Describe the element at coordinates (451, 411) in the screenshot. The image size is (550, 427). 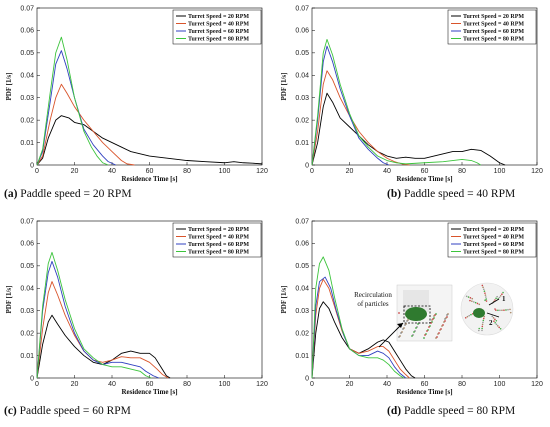
I see `caption-d: (d) Paddle speed = 80 RPM` at that location.